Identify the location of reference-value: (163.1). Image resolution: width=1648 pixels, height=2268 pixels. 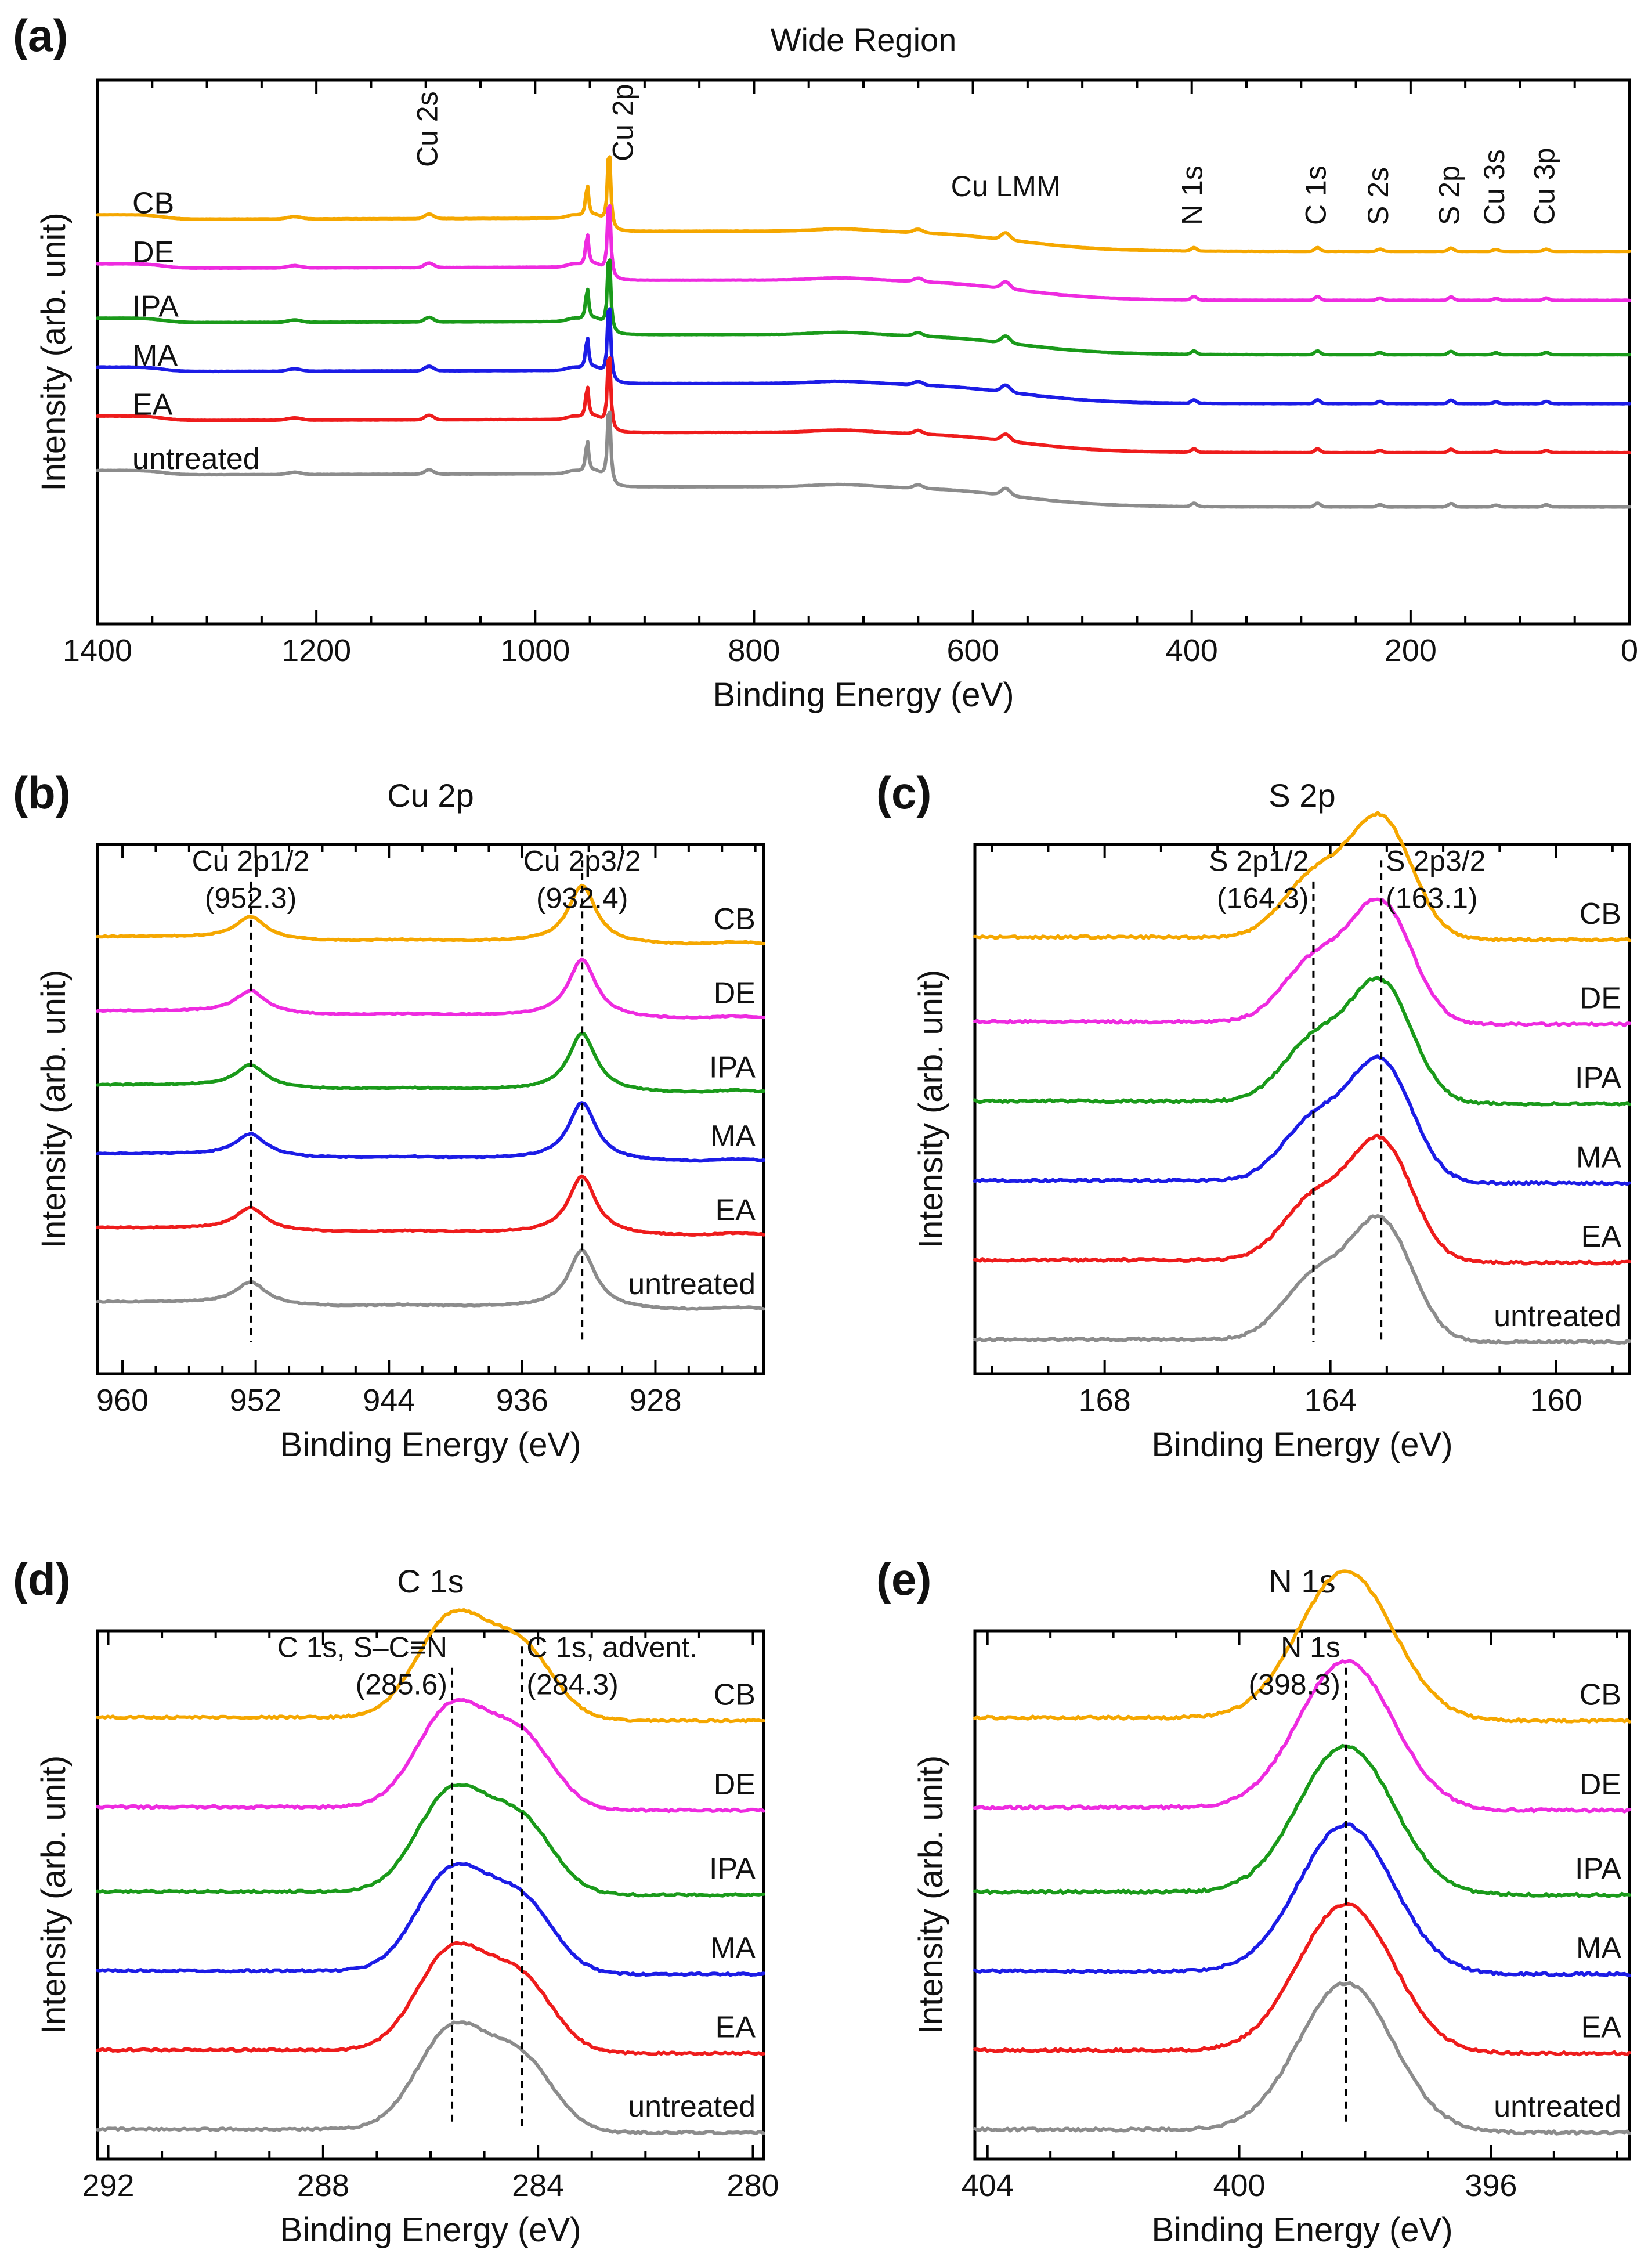
(1431, 898).